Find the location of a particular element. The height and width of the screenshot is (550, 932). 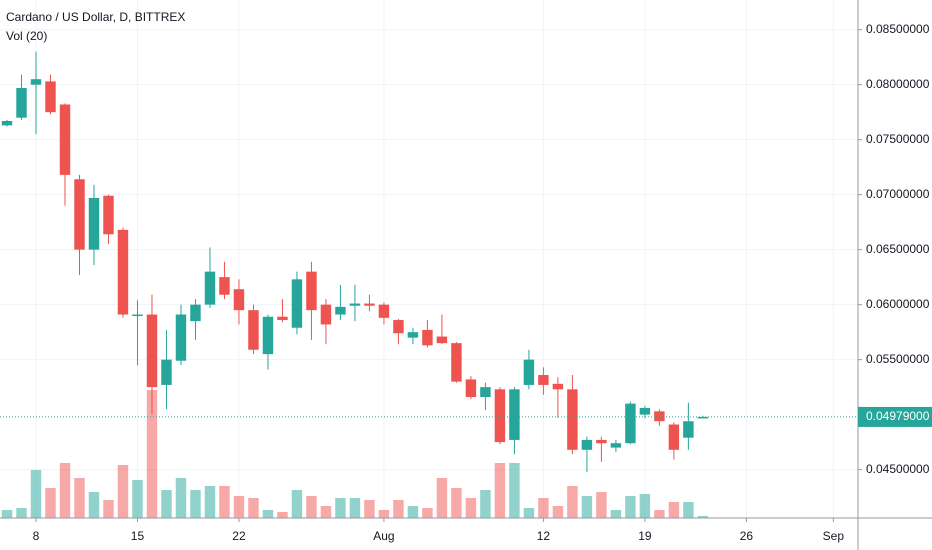

y-tick-label: 0.06500000 is located at coordinates (898, 249).